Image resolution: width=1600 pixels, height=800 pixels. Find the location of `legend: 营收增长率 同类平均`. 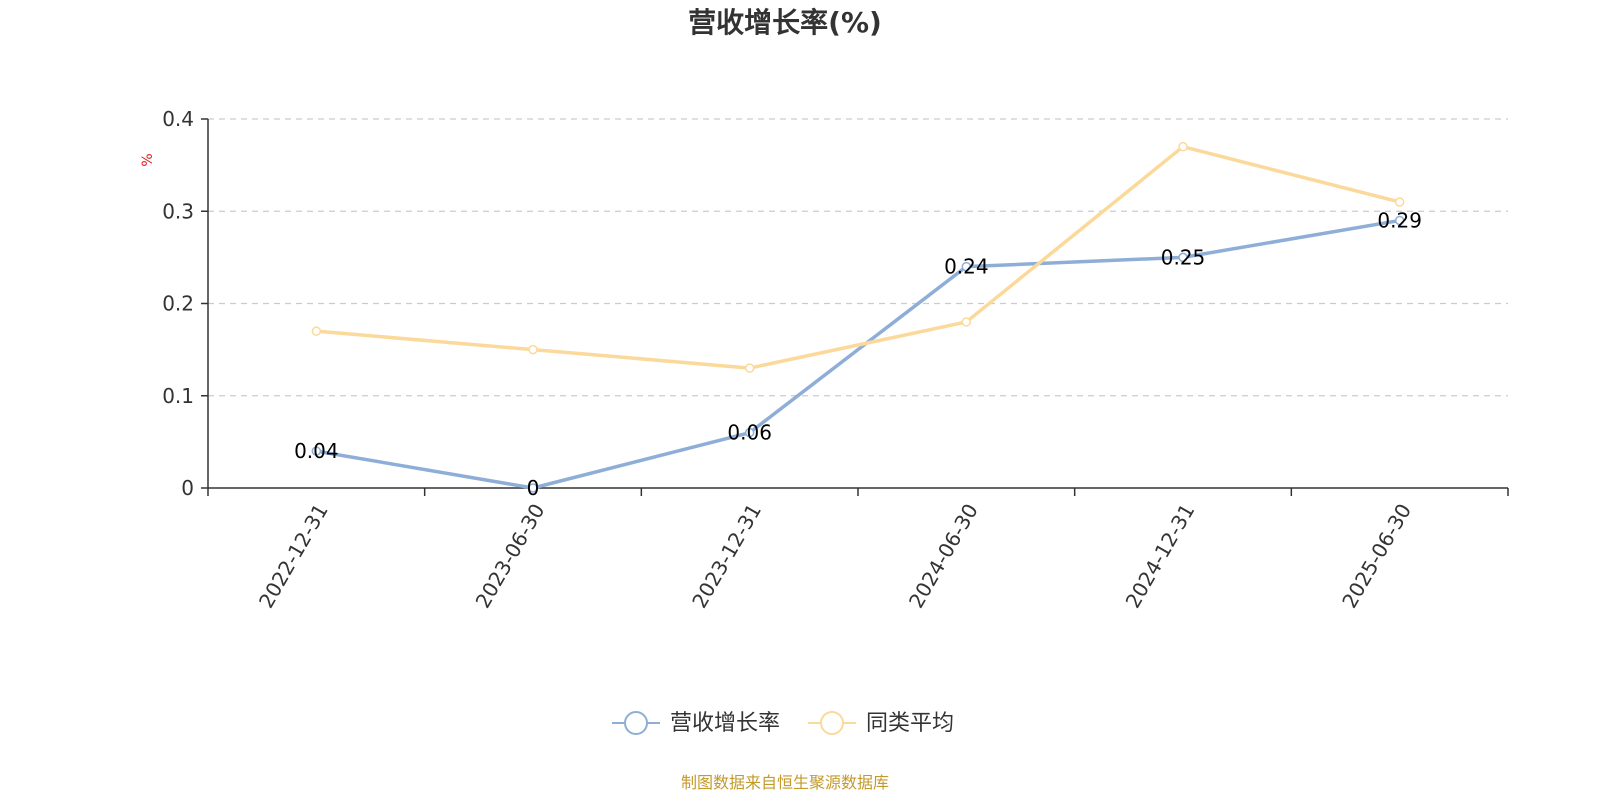

legend: 营收增长率 同类平均 is located at coordinates (783, 723).